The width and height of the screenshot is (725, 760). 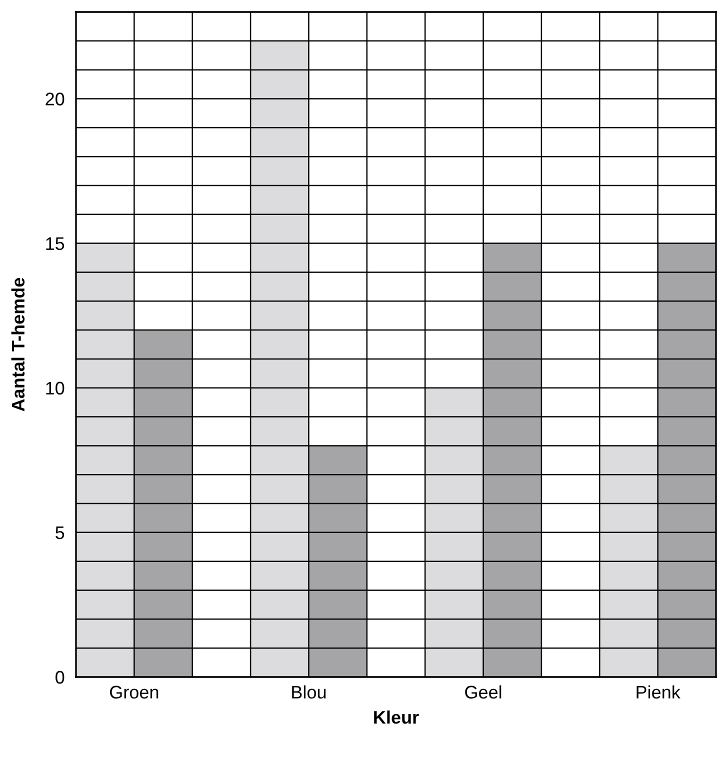 What do you see at coordinates (60, 533) in the screenshot?
I see `y-tick-label: 5` at bounding box center [60, 533].